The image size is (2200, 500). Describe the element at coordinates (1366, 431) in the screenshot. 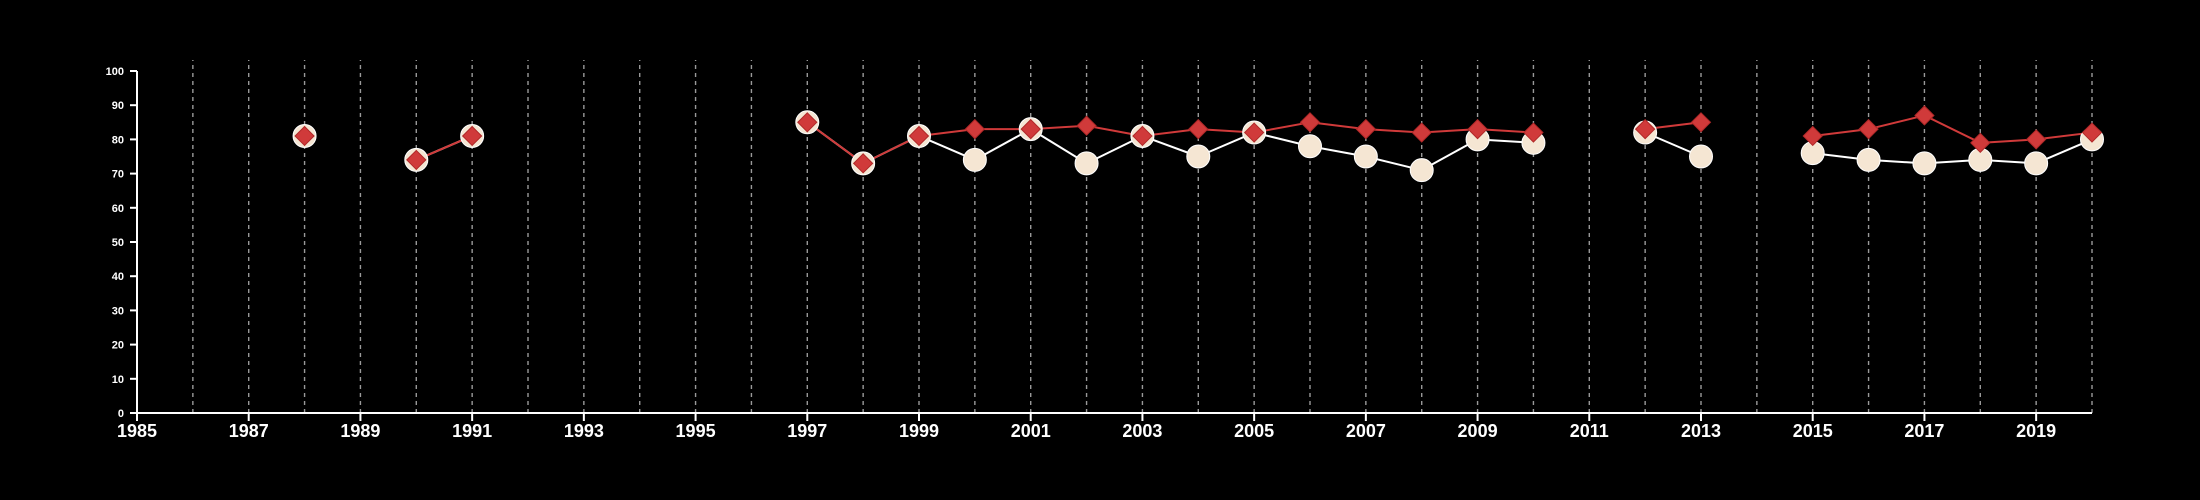

I see `x-tick-label-2007: 2007` at that location.